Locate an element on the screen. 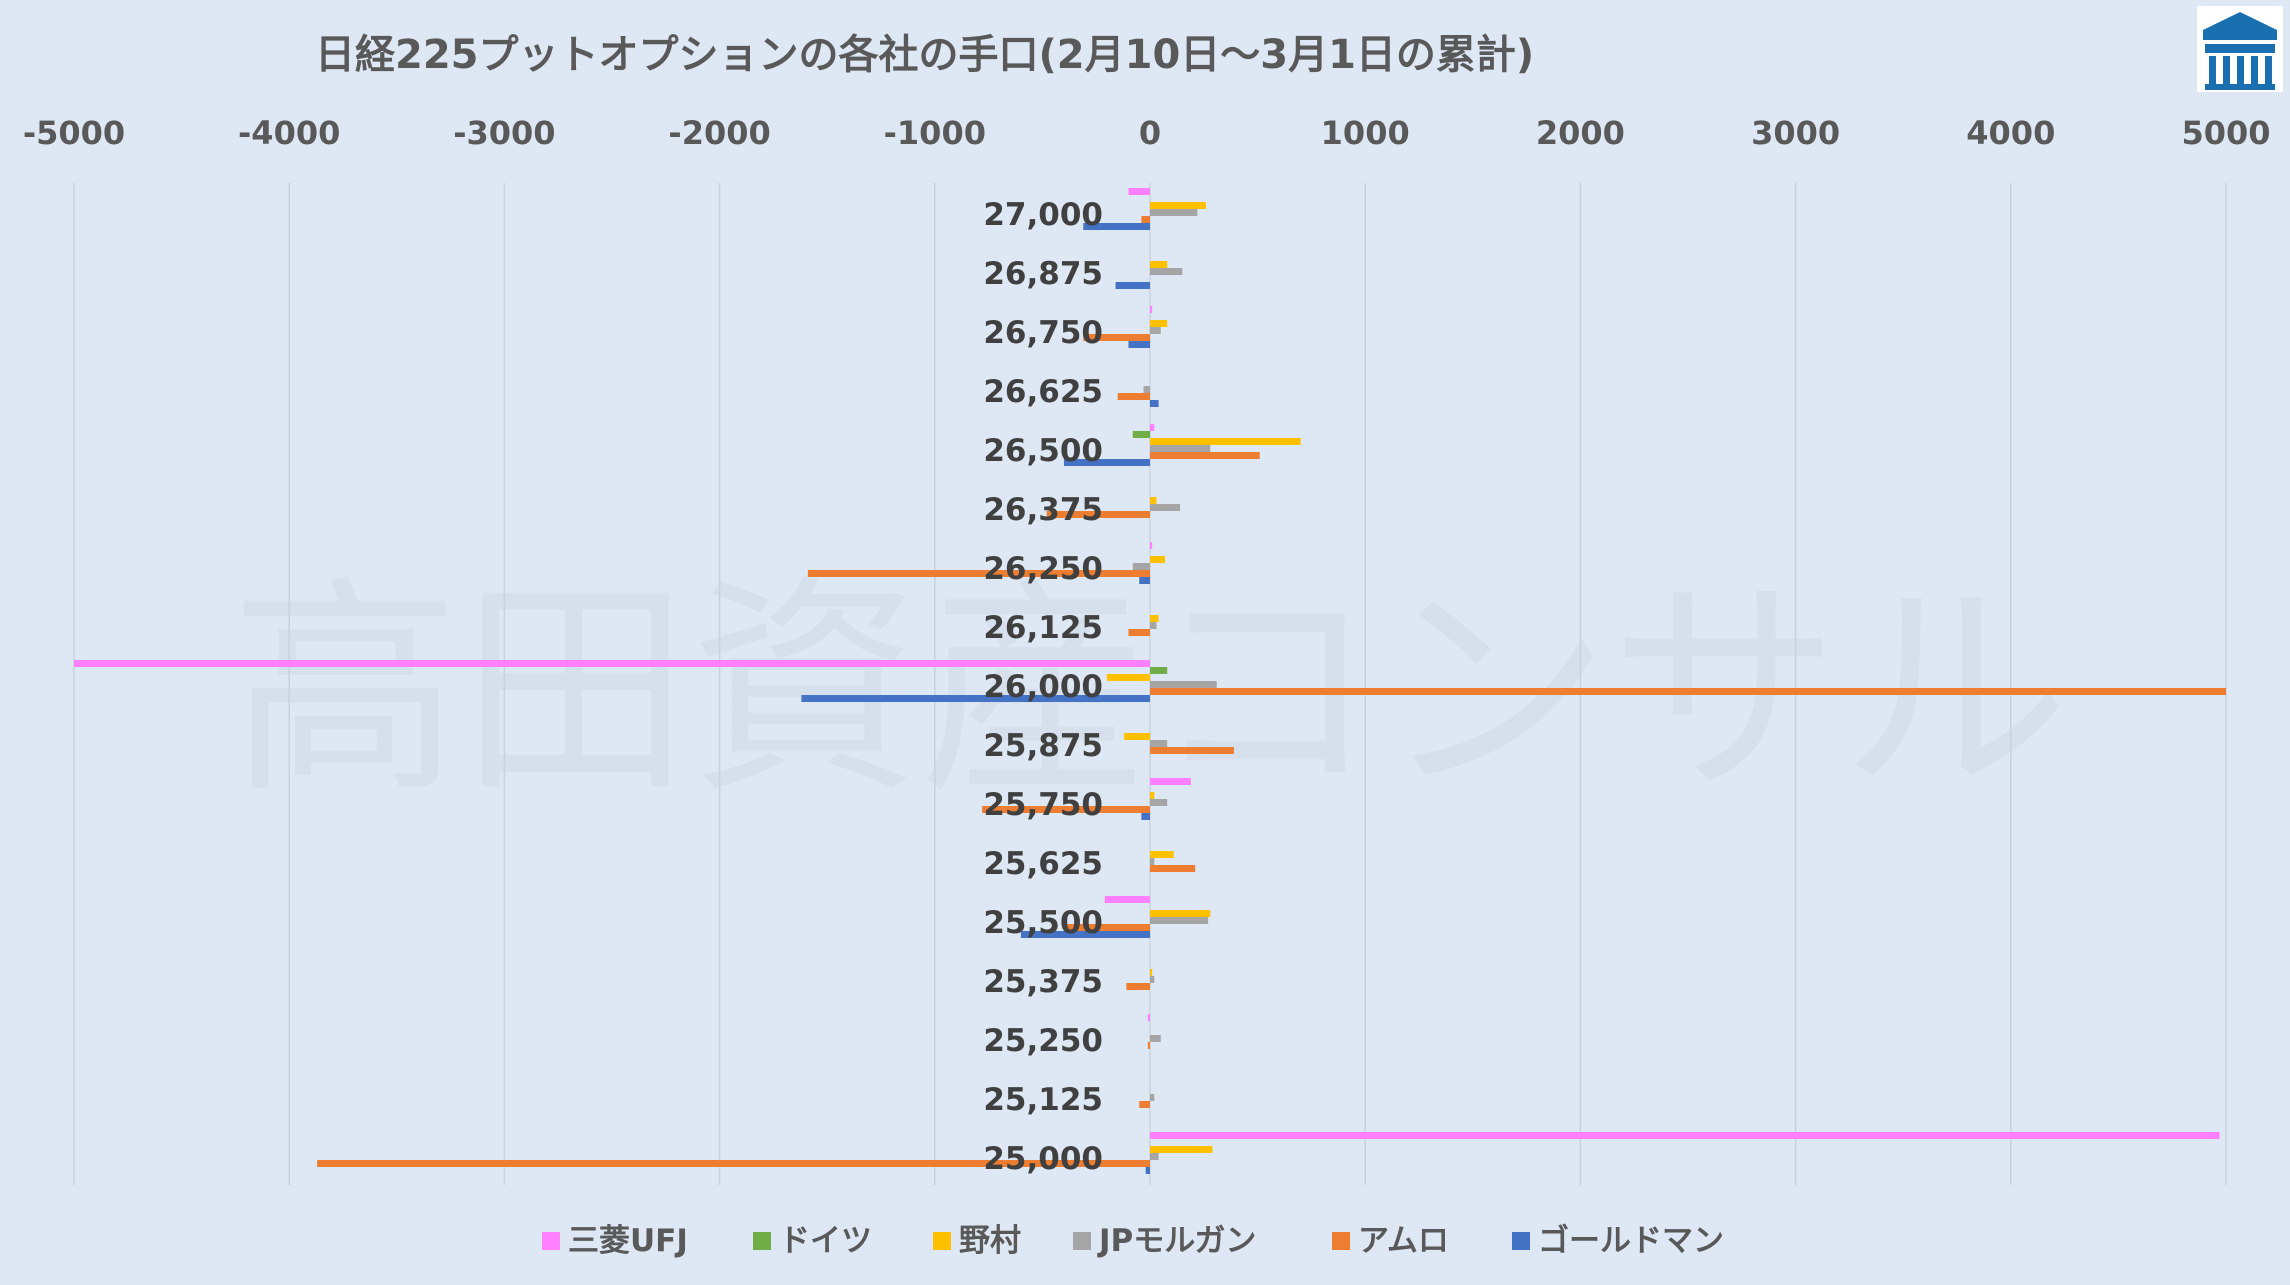 The height and width of the screenshot is (1285, 2290). legend-label: 三菱UFJ is located at coordinates (628, 1241).